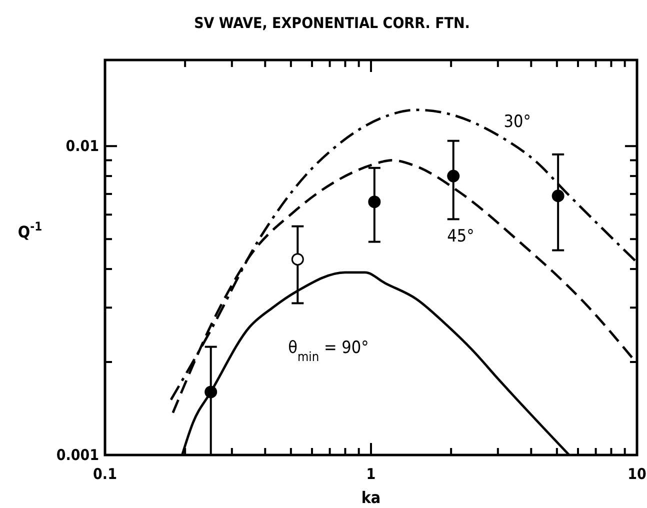 The width and height of the screenshot is (647, 508). Describe the element at coordinates (328, 351) in the screenshot. I see `series-label: θ$_{min}$ = 90°` at that location.